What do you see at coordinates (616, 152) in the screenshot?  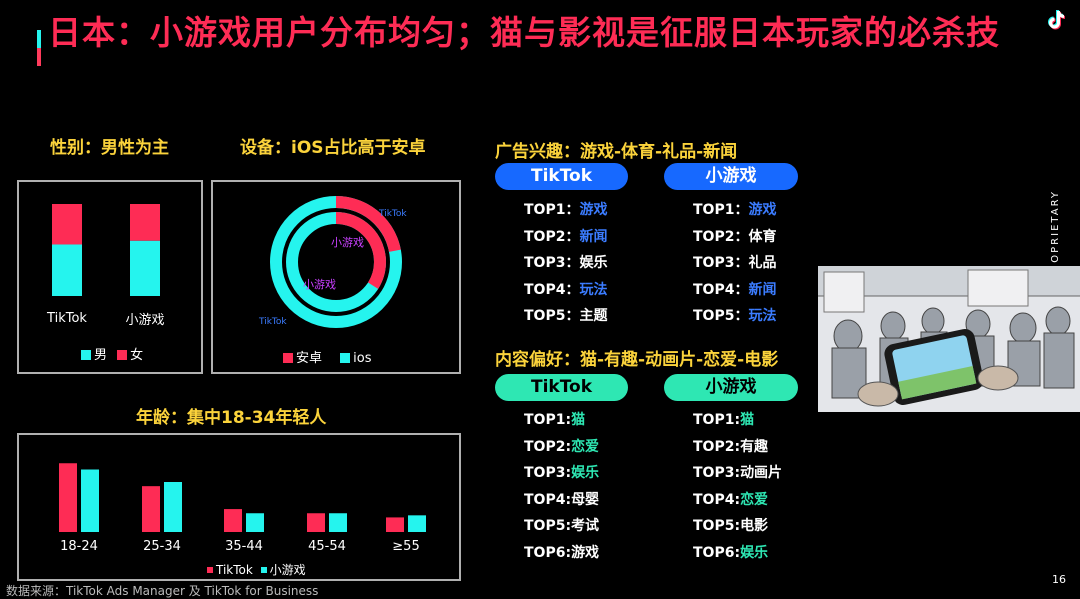 I see `ad-interest-label: 广告兴趣：游戏-体育-礼品-新闻` at bounding box center [616, 152].